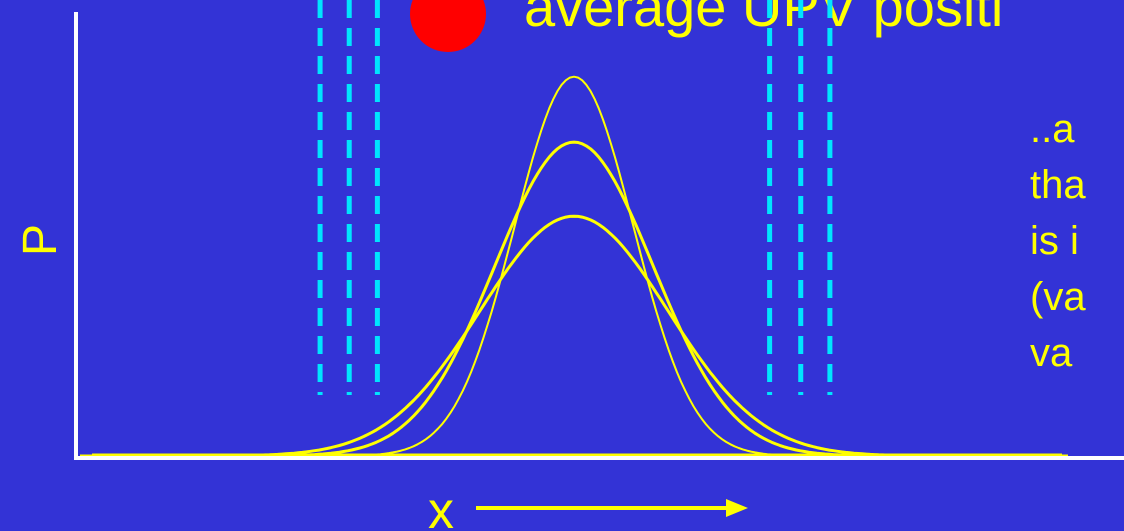 The image size is (1124, 531). What do you see at coordinates (1058, 185) in the screenshot?
I see `caption-line-2: tha` at bounding box center [1058, 185].